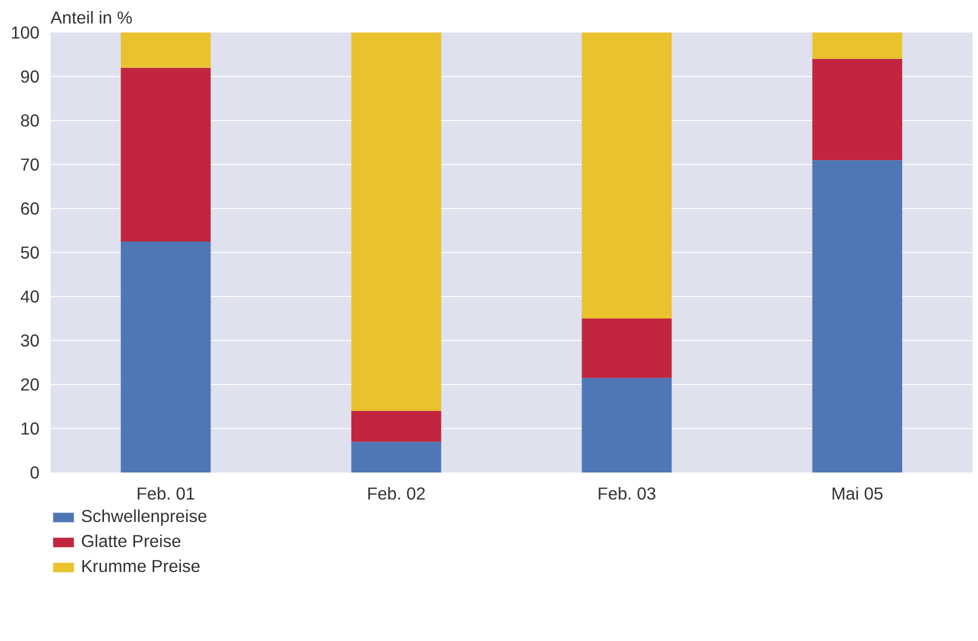 Image resolution: width=978 pixels, height=641 pixels. I want to click on y-tick-label: 50, so click(30, 252).